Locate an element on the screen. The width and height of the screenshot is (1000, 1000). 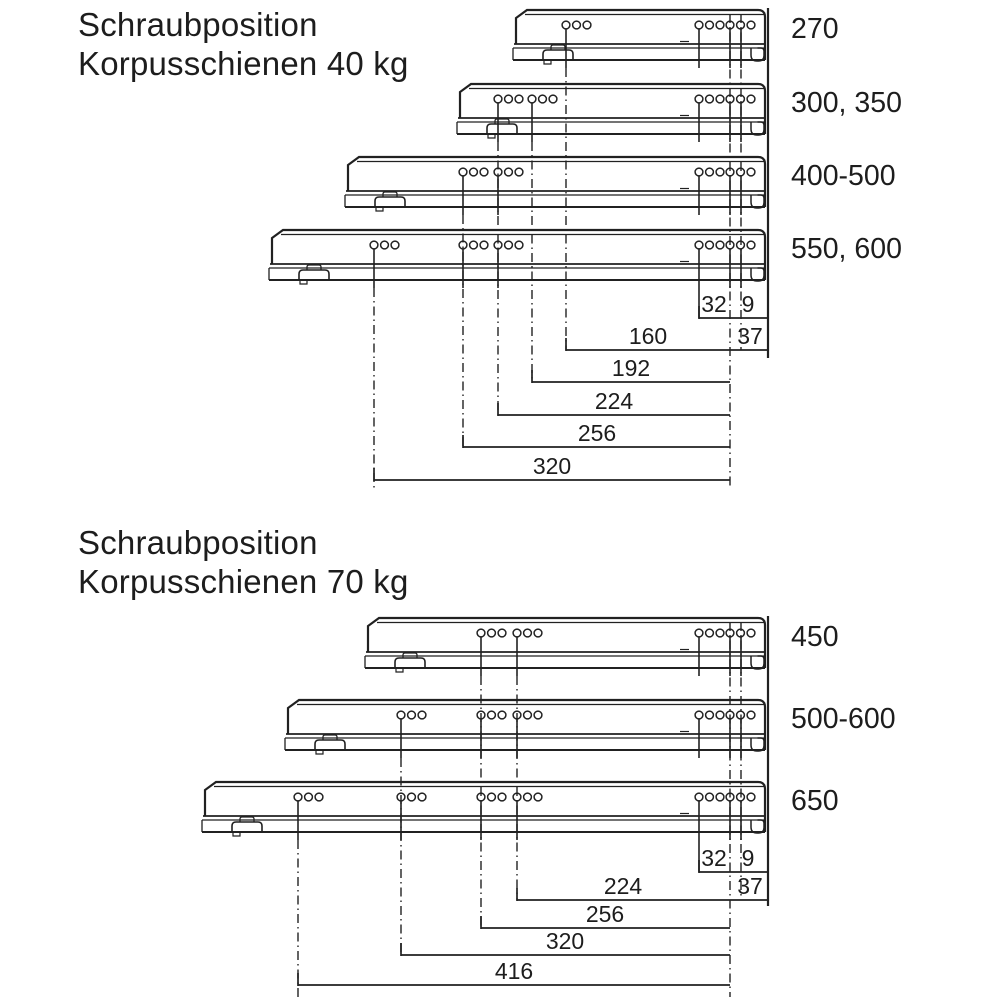
dimension-row-416: 416 is located at coordinates (513, 972).